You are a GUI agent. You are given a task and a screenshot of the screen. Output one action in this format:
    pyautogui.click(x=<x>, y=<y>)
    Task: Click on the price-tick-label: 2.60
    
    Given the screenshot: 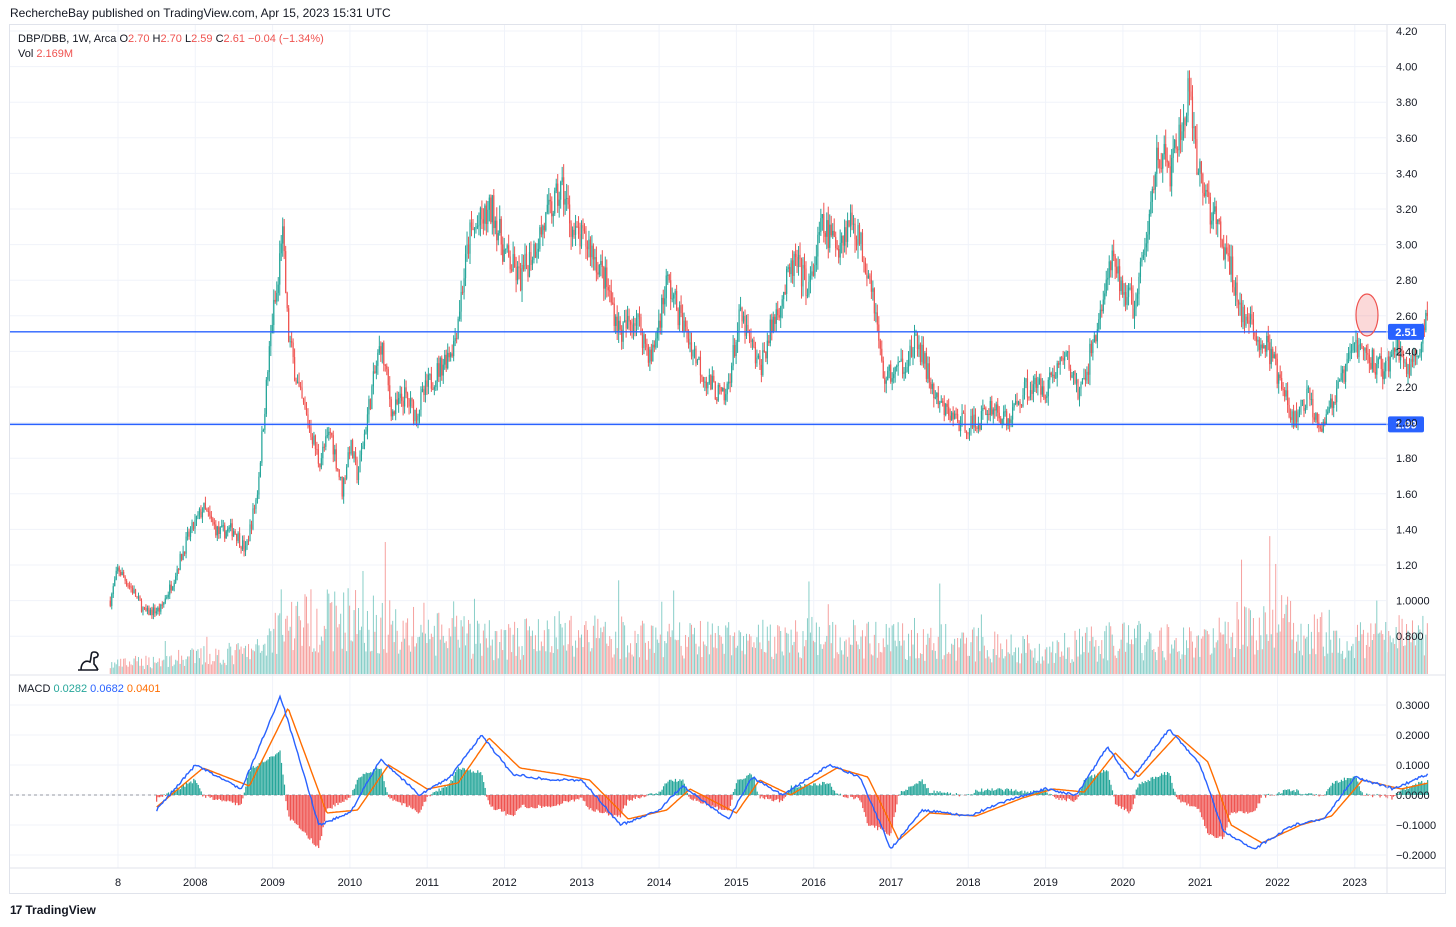 What is the action you would take?
    pyautogui.click(x=1406, y=317)
    